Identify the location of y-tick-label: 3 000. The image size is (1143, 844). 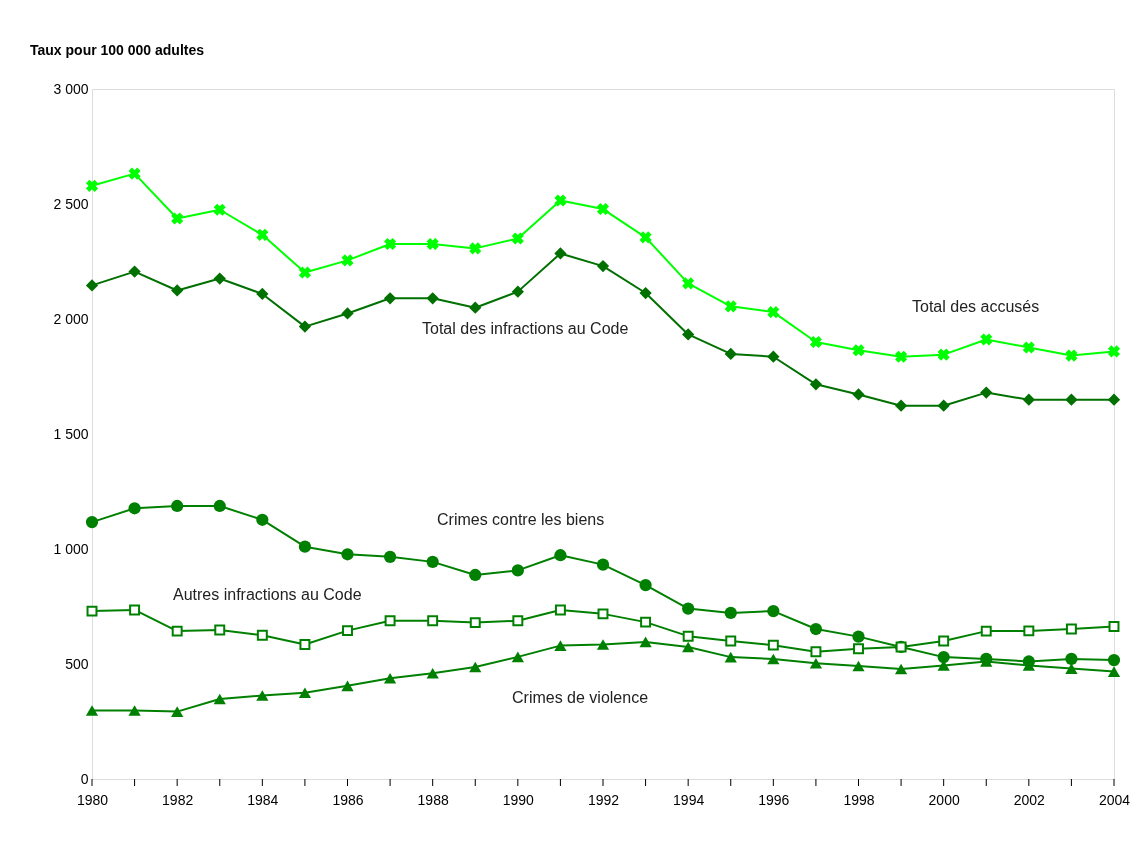
(71, 88).